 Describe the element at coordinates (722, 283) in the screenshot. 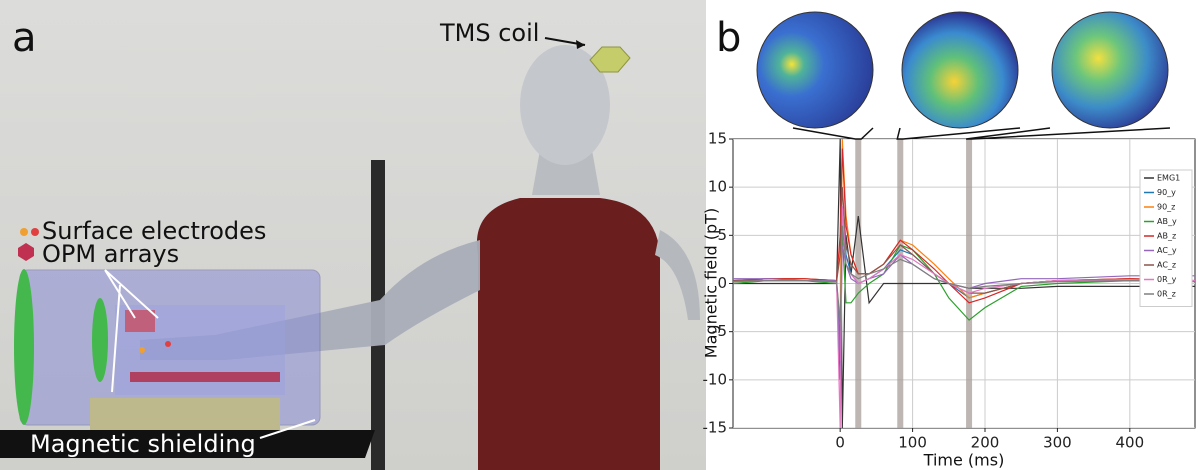

I see `y-tick-label: 0` at that location.